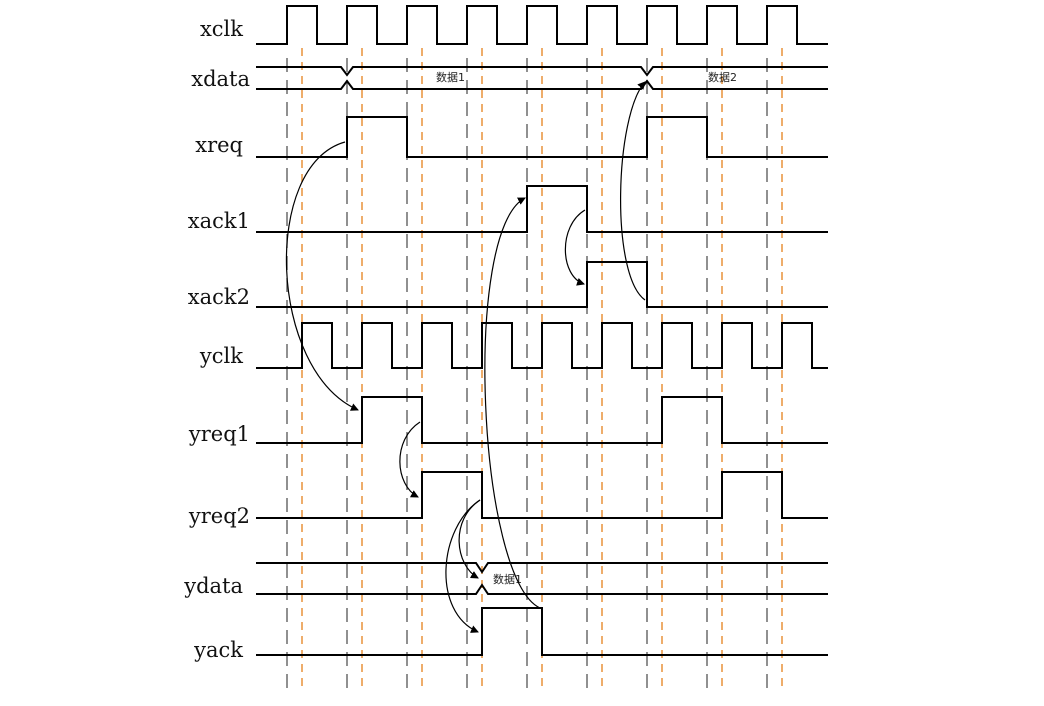 The height and width of the screenshot is (706, 1044). Describe the element at coordinates (219, 516) in the screenshot. I see `label-yreq2: yreq2` at that location.